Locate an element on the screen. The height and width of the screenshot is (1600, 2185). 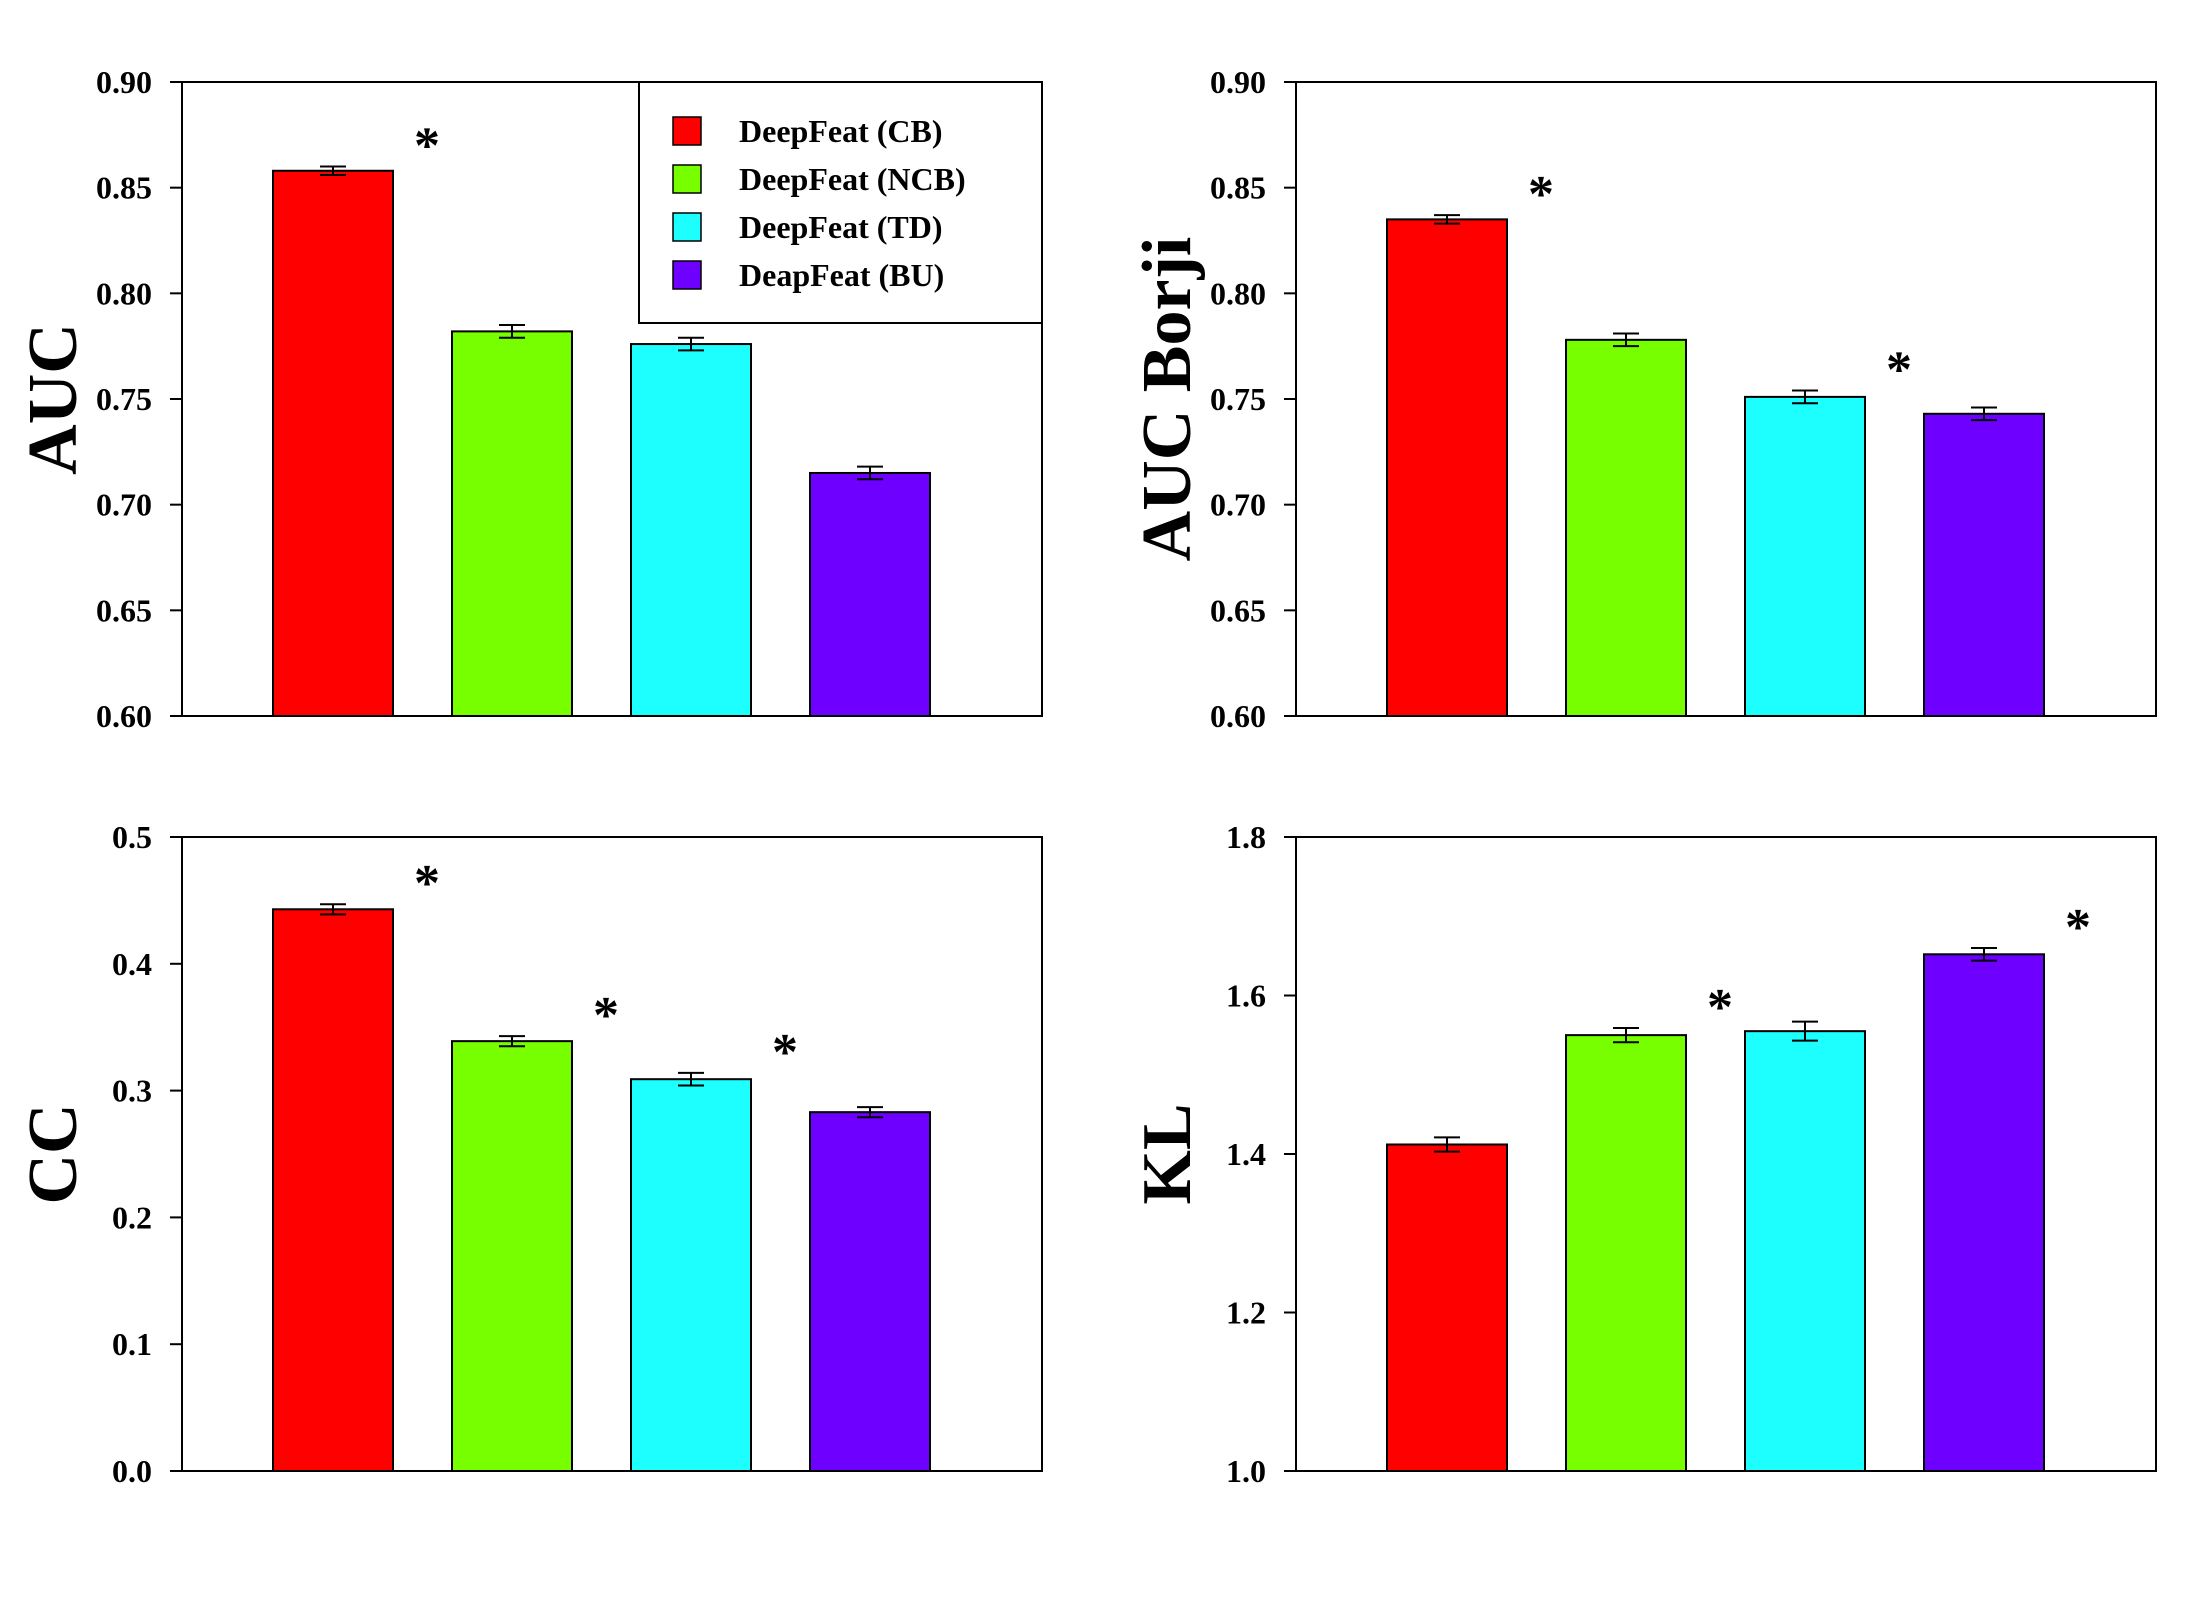
y-tick-label: 0.5 is located at coordinates (132, 837).